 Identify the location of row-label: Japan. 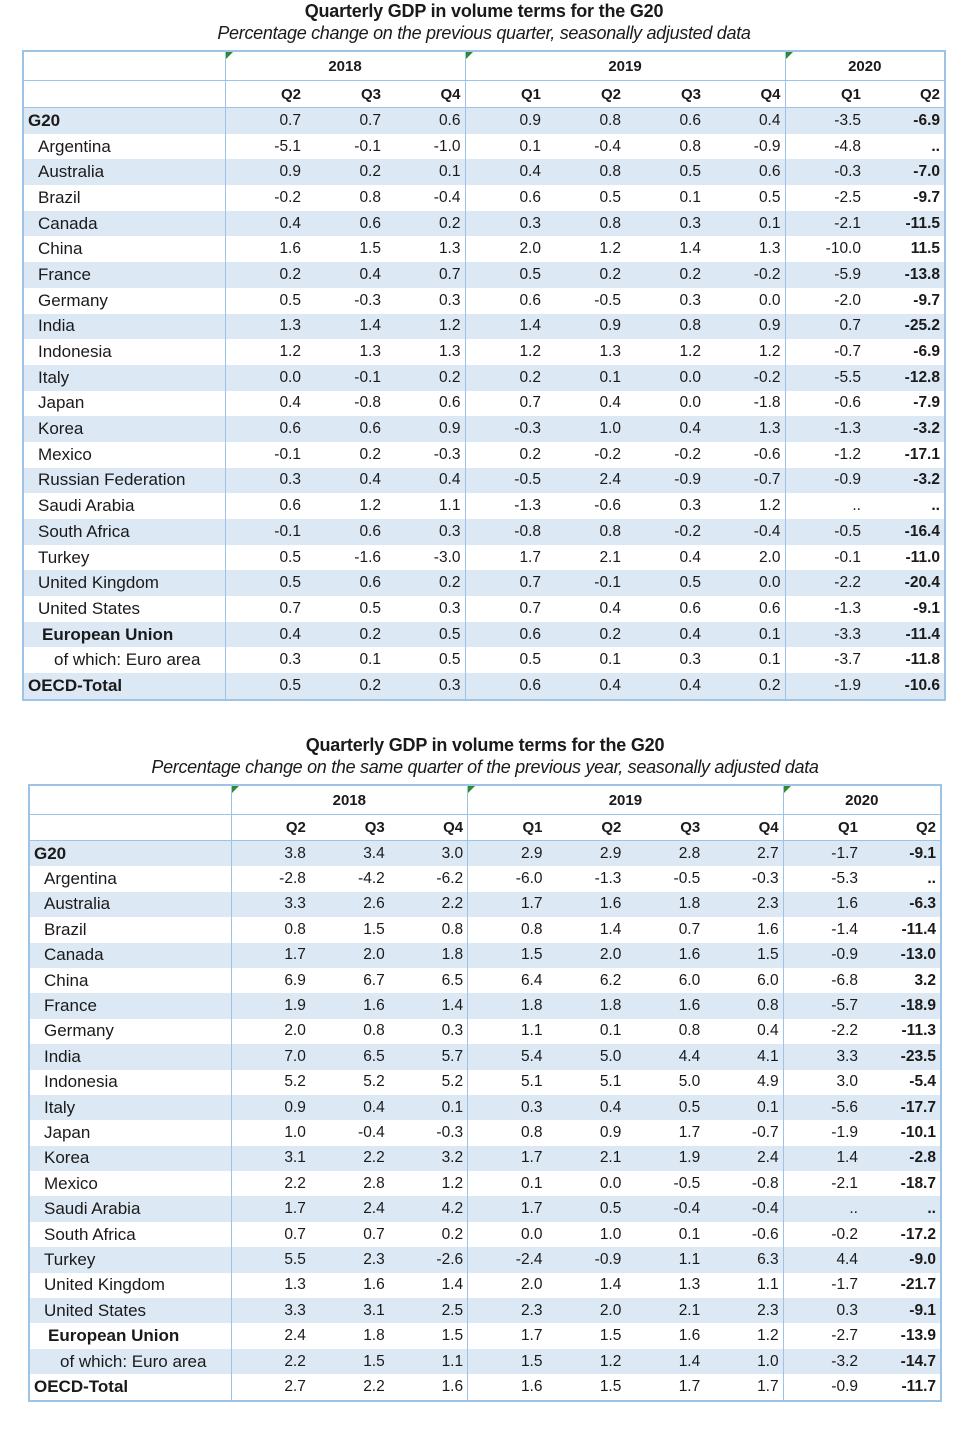
(61, 403).